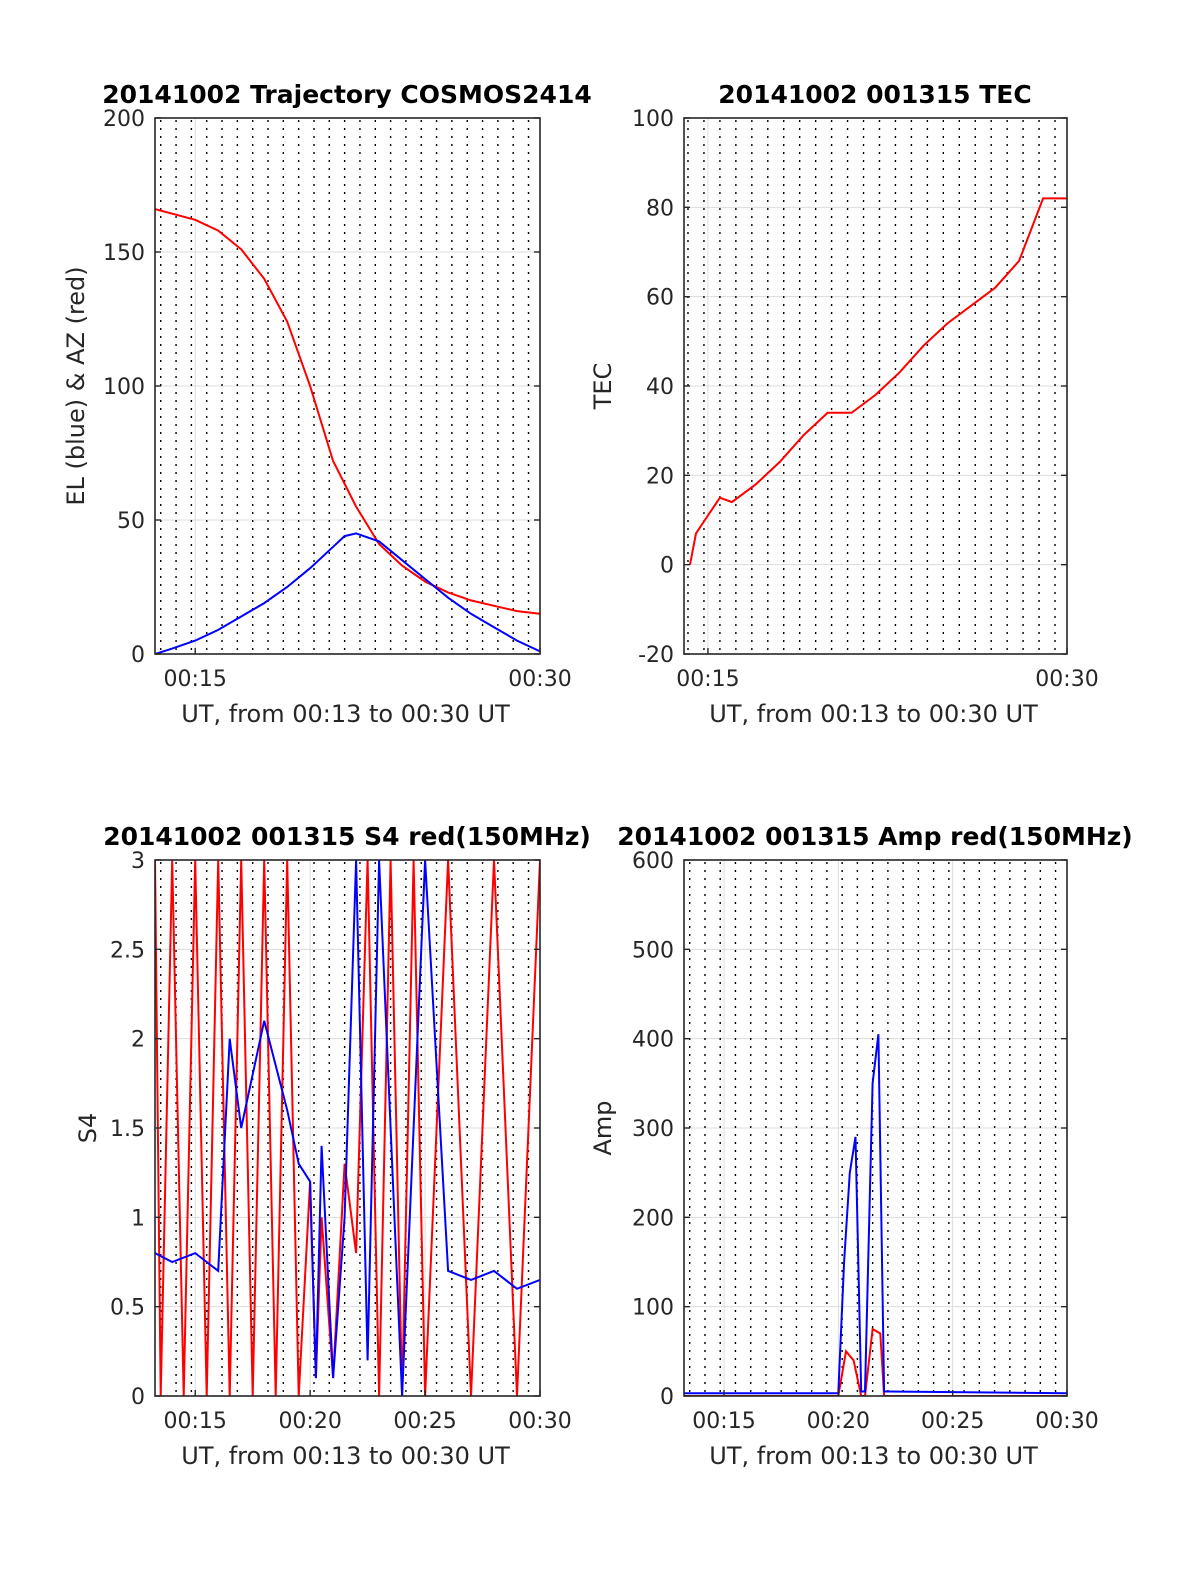 Image resolution: width=1200 pixels, height=1575 pixels. What do you see at coordinates (660, 208) in the screenshot?
I see `y-tick-label: 80` at bounding box center [660, 208].